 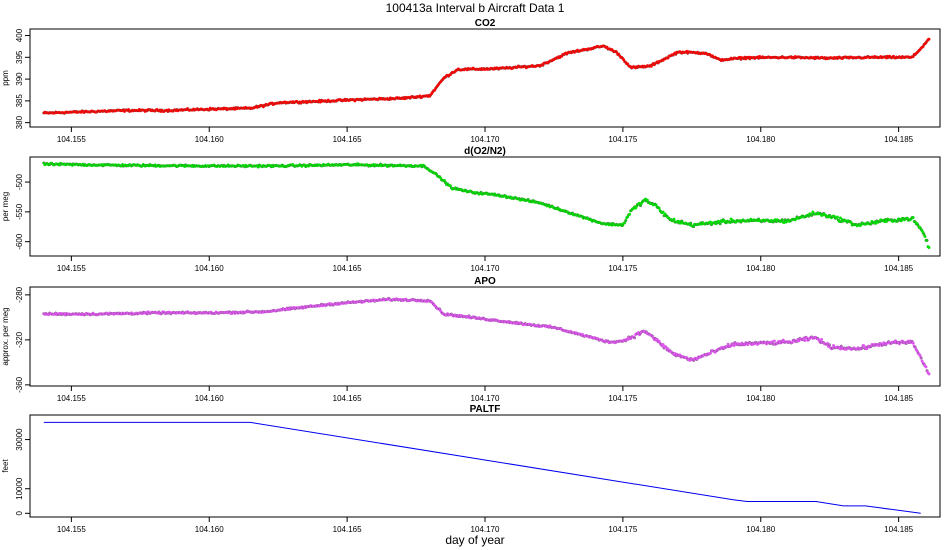 What do you see at coordinates (19, 488) in the screenshot?
I see `y-tick-label: 10000` at bounding box center [19, 488].